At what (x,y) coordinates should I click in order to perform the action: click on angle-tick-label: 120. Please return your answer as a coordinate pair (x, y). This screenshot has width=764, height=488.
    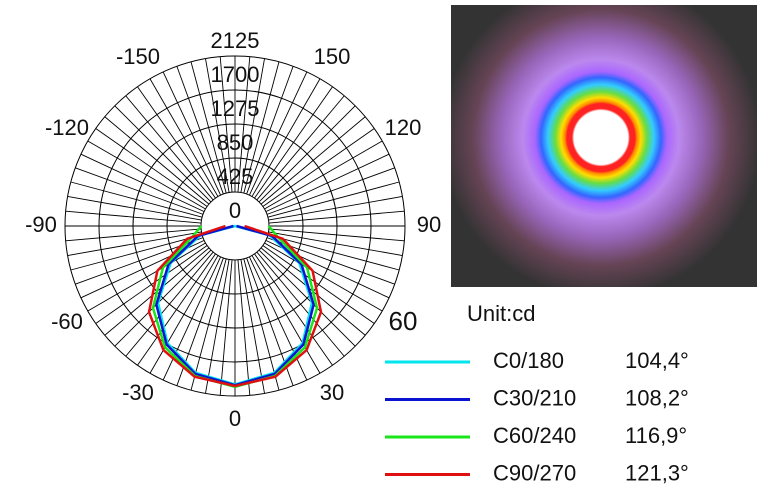
    Looking at the image, I should click on (403, 127).